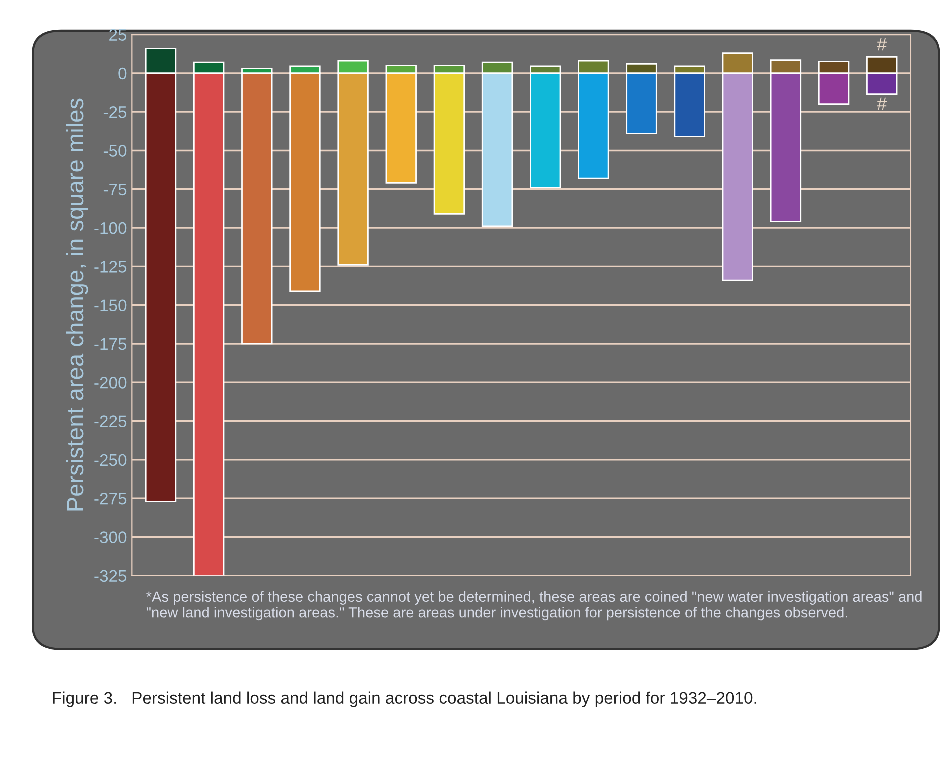 The width and height of the screenshot is (944, 773). I want to click on y-tick-label: -225, so click(110, 422).